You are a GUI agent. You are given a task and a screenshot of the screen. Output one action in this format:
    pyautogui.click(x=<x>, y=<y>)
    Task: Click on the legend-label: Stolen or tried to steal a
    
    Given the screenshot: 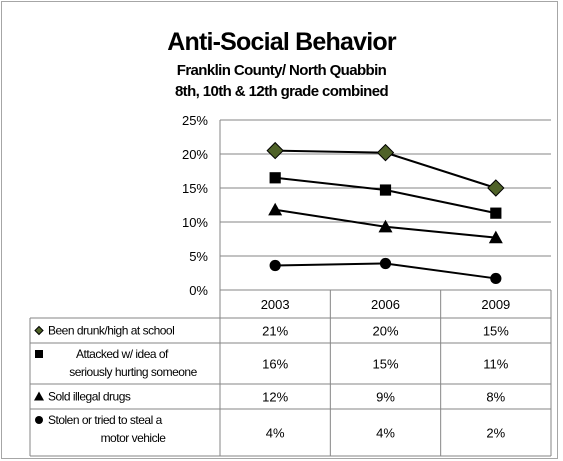 What is the action you would take?
    pyautogui.click(x=105, y=420)
    